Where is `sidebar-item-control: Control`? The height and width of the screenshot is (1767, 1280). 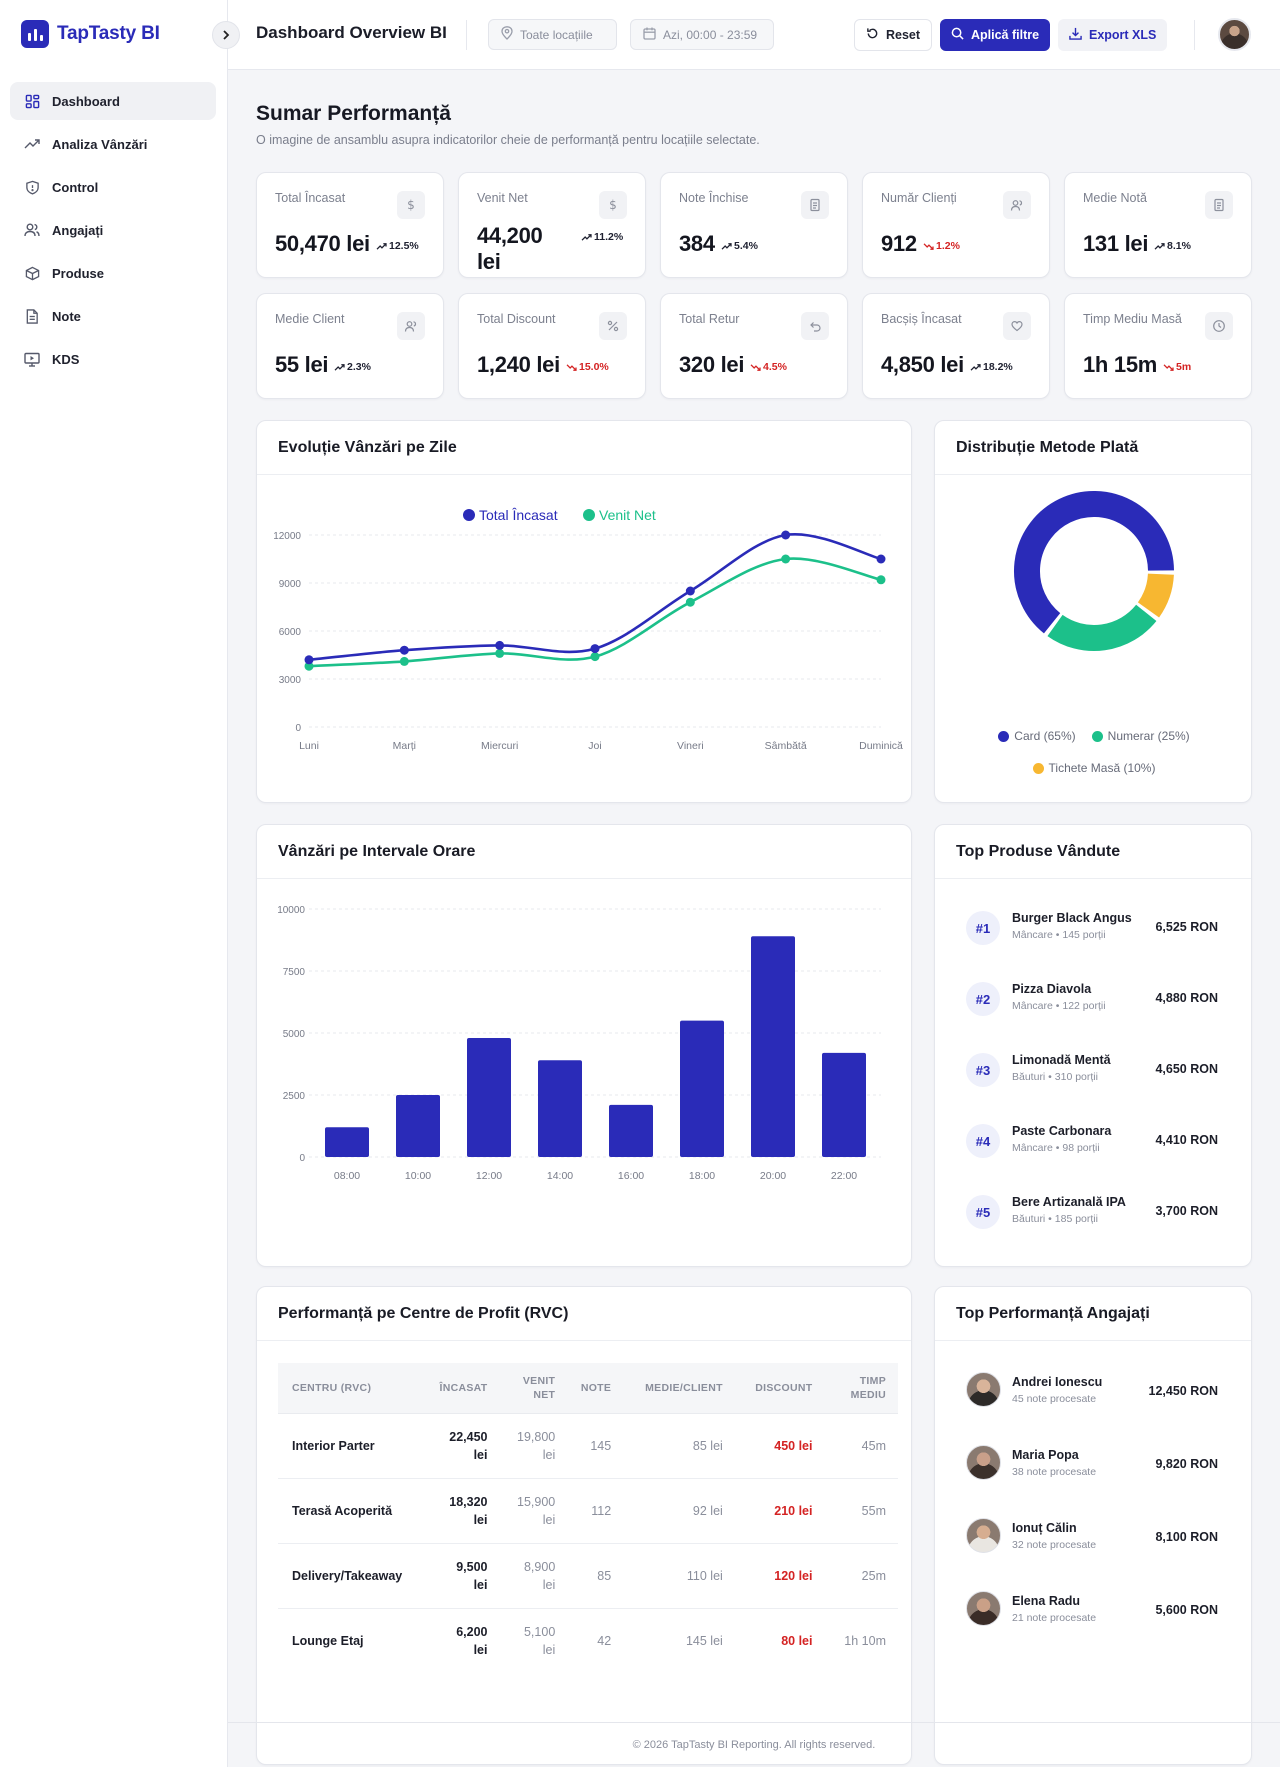
sidebar-item-control: Control is located at coordinates (113, 187).